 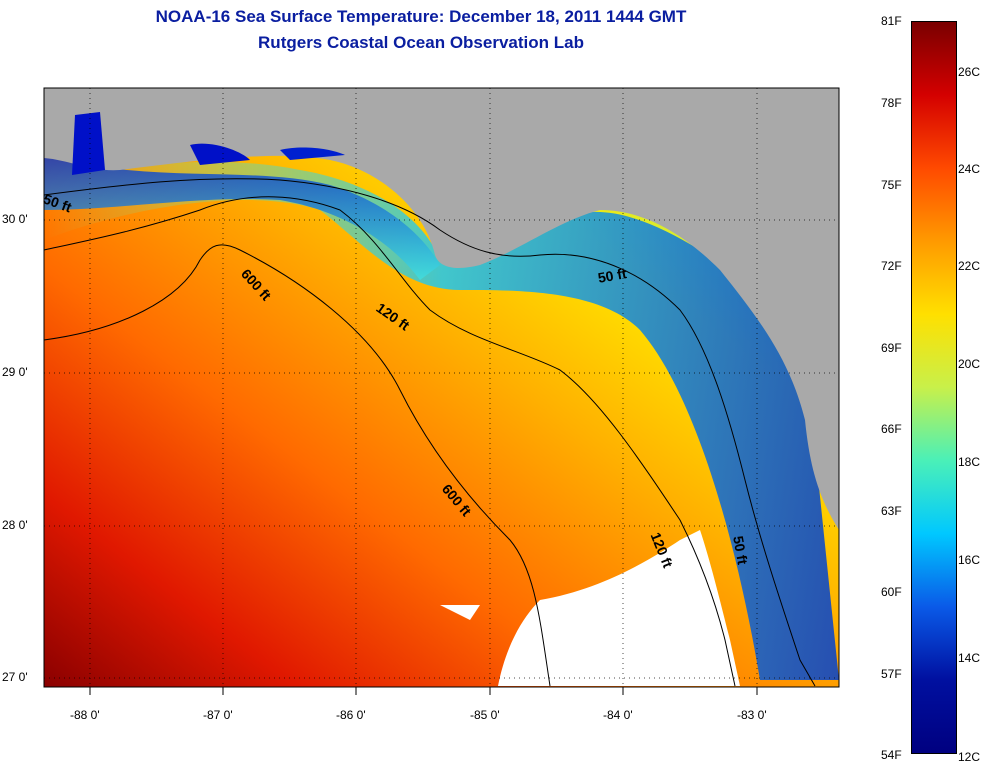 I want to click on y-axis-label: 28 0', so click(x=15, y=525).